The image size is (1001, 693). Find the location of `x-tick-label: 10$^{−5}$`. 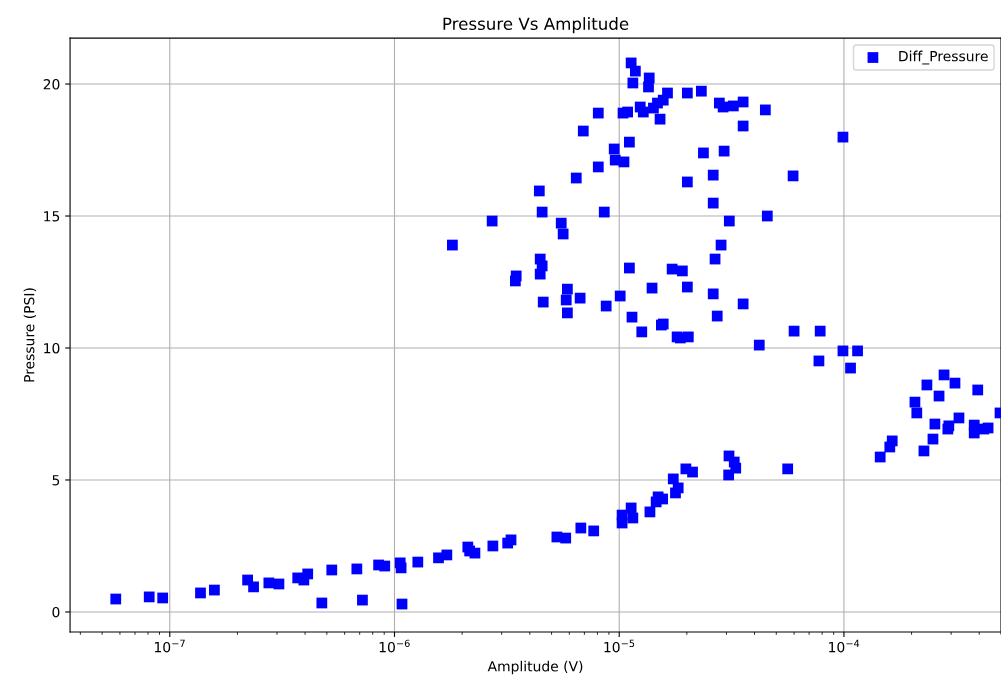

x-tick-label: 10$^{−5}$ is located at coordinates (619, 646).